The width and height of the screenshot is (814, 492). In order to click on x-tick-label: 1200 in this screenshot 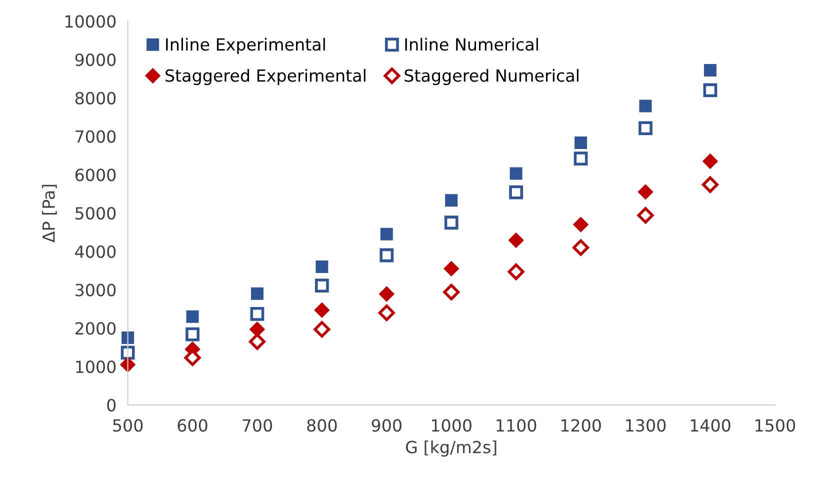, I will do `click(581, 425)`.